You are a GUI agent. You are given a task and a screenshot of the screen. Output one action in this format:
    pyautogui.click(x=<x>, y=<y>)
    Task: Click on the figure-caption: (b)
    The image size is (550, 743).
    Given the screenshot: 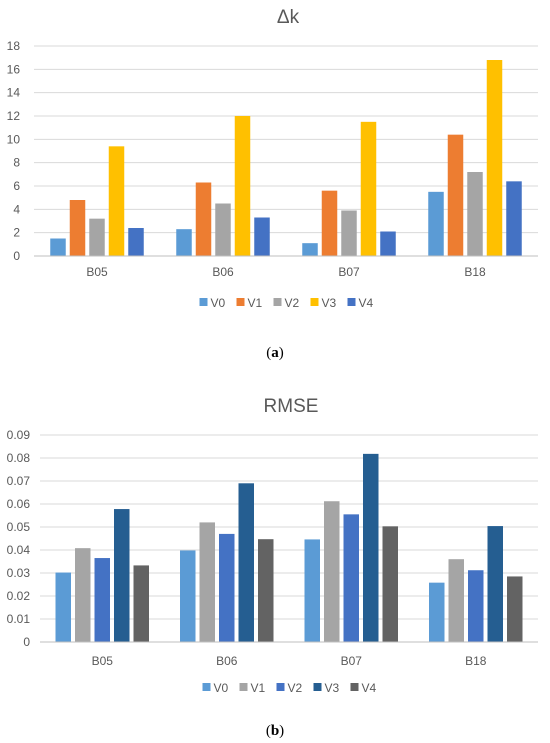 What is the action you would take?
    pyautogui.click(x=275, y=731)
    